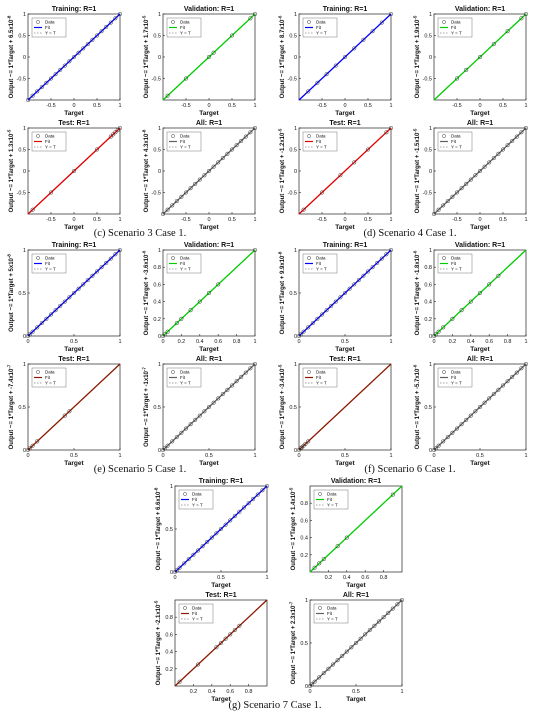 This screenshot has height=716, width=550. Describe the element at coordinates (292, 80) in the screenshot. I see `y-tick-label: -0.5` at that location.